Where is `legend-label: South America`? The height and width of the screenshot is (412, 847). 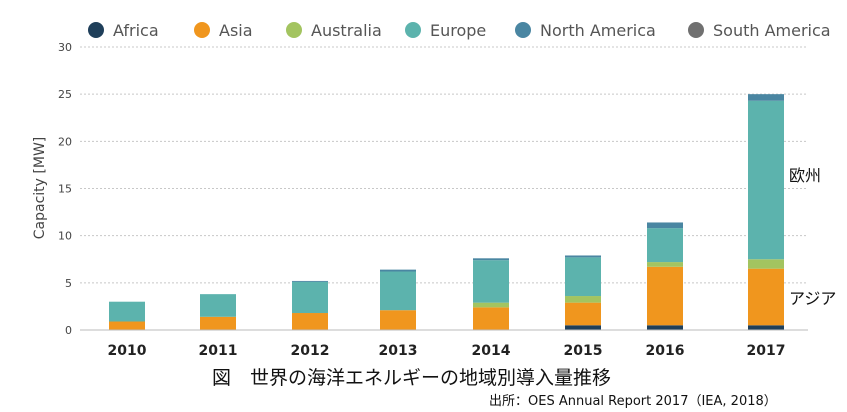
legend-label: South America is located at coordinates (772, 30).